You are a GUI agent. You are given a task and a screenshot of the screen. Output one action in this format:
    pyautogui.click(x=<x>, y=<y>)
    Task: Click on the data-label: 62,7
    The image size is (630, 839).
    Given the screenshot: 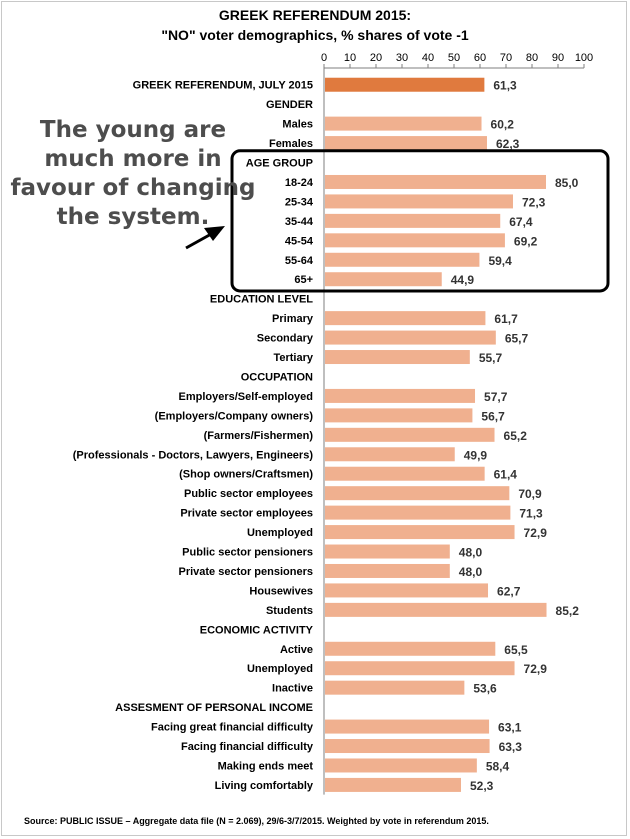 What is the action you would take?
    pyautogui.click(x=509, y=591)
    